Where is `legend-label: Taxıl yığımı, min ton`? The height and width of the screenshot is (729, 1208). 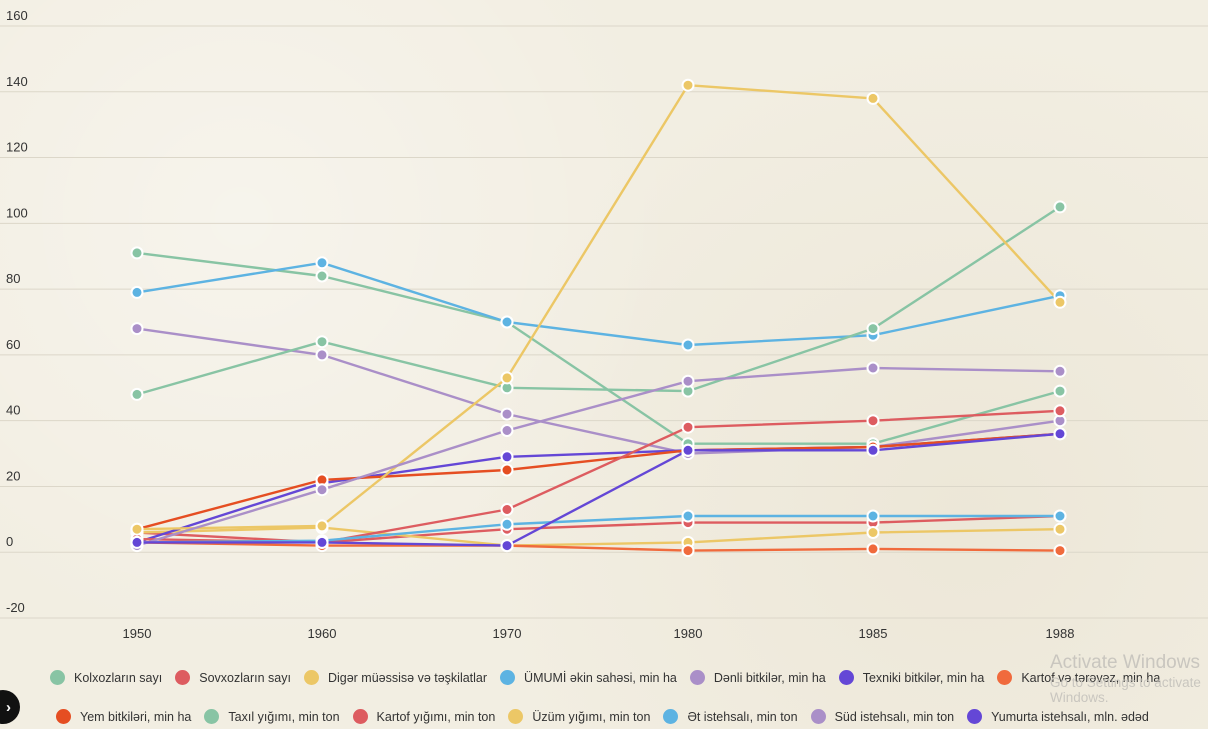 legend-label: Taxıl yığımı, min ton is located at coordinates (284, 716).